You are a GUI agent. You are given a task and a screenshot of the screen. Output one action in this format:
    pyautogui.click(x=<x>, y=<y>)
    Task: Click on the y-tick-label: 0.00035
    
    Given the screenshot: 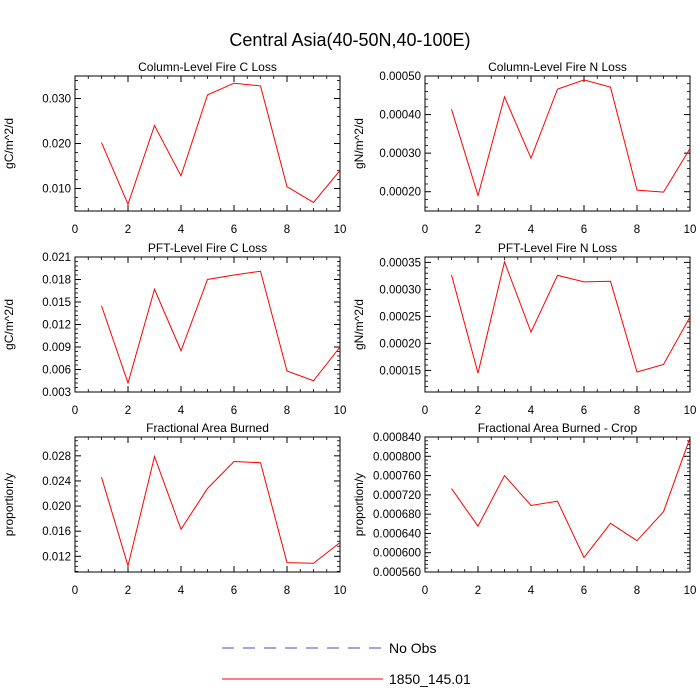 What is the action you would take?
    pyautogui.click(x=400, y=263)
    